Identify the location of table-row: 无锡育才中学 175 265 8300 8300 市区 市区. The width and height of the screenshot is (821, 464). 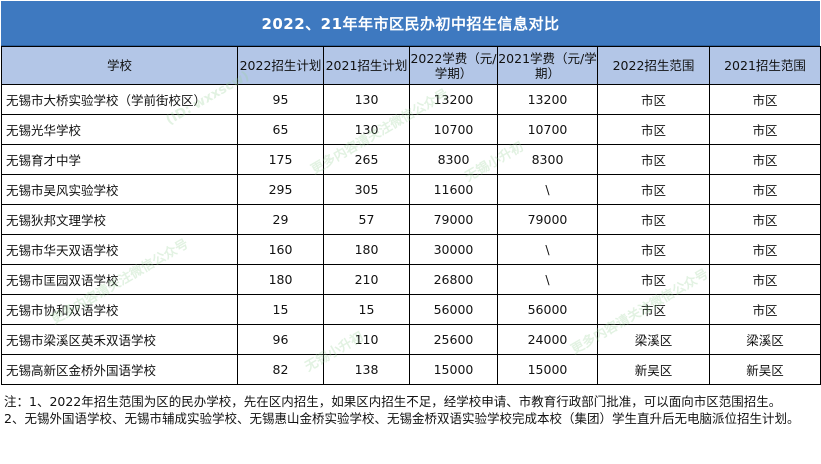
(411, 159).